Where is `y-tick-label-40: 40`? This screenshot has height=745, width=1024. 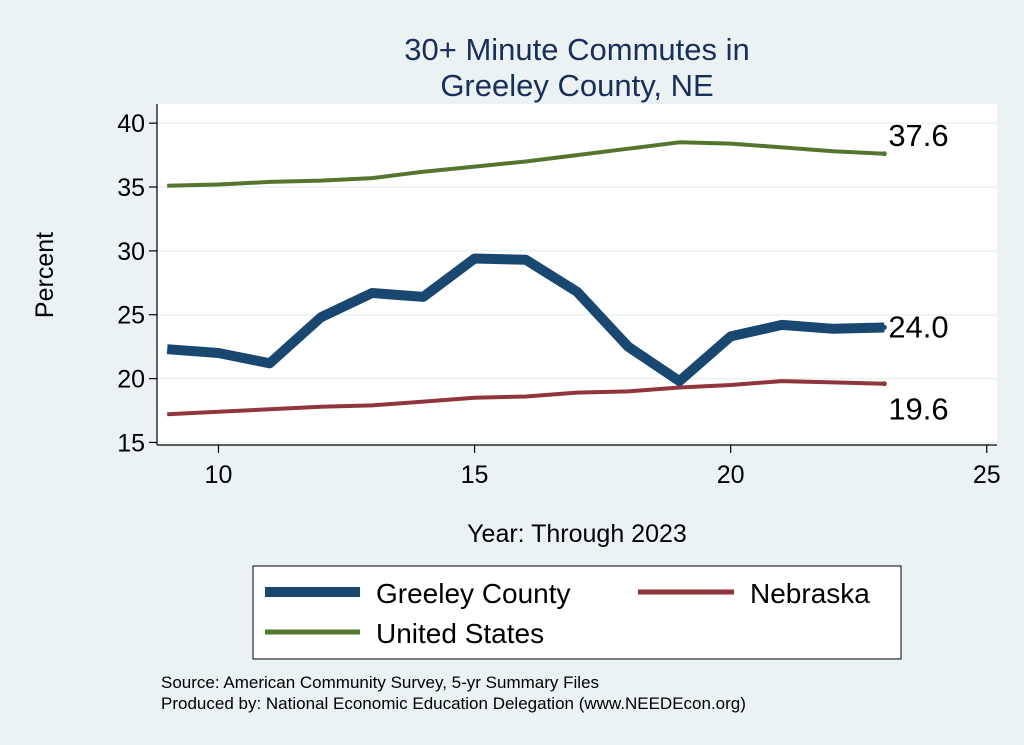
y-tick-label-40: 40 is located at coordinates (131, 124).